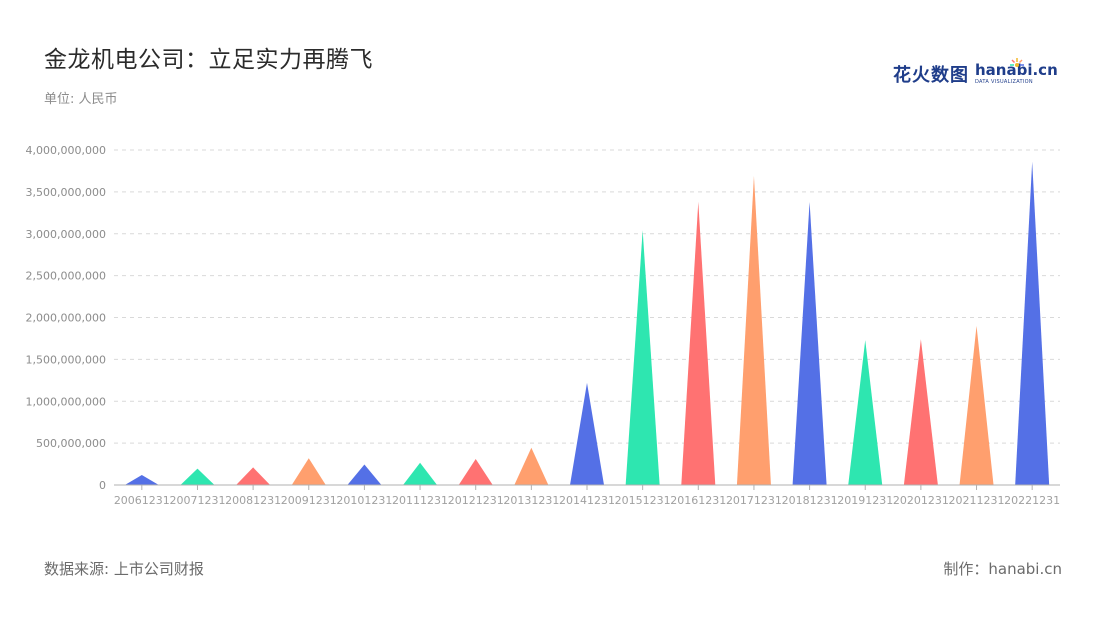 This screenshot has height=620, width=1100. I want to click on x-tick-label: 20121231, so click(476, 500).